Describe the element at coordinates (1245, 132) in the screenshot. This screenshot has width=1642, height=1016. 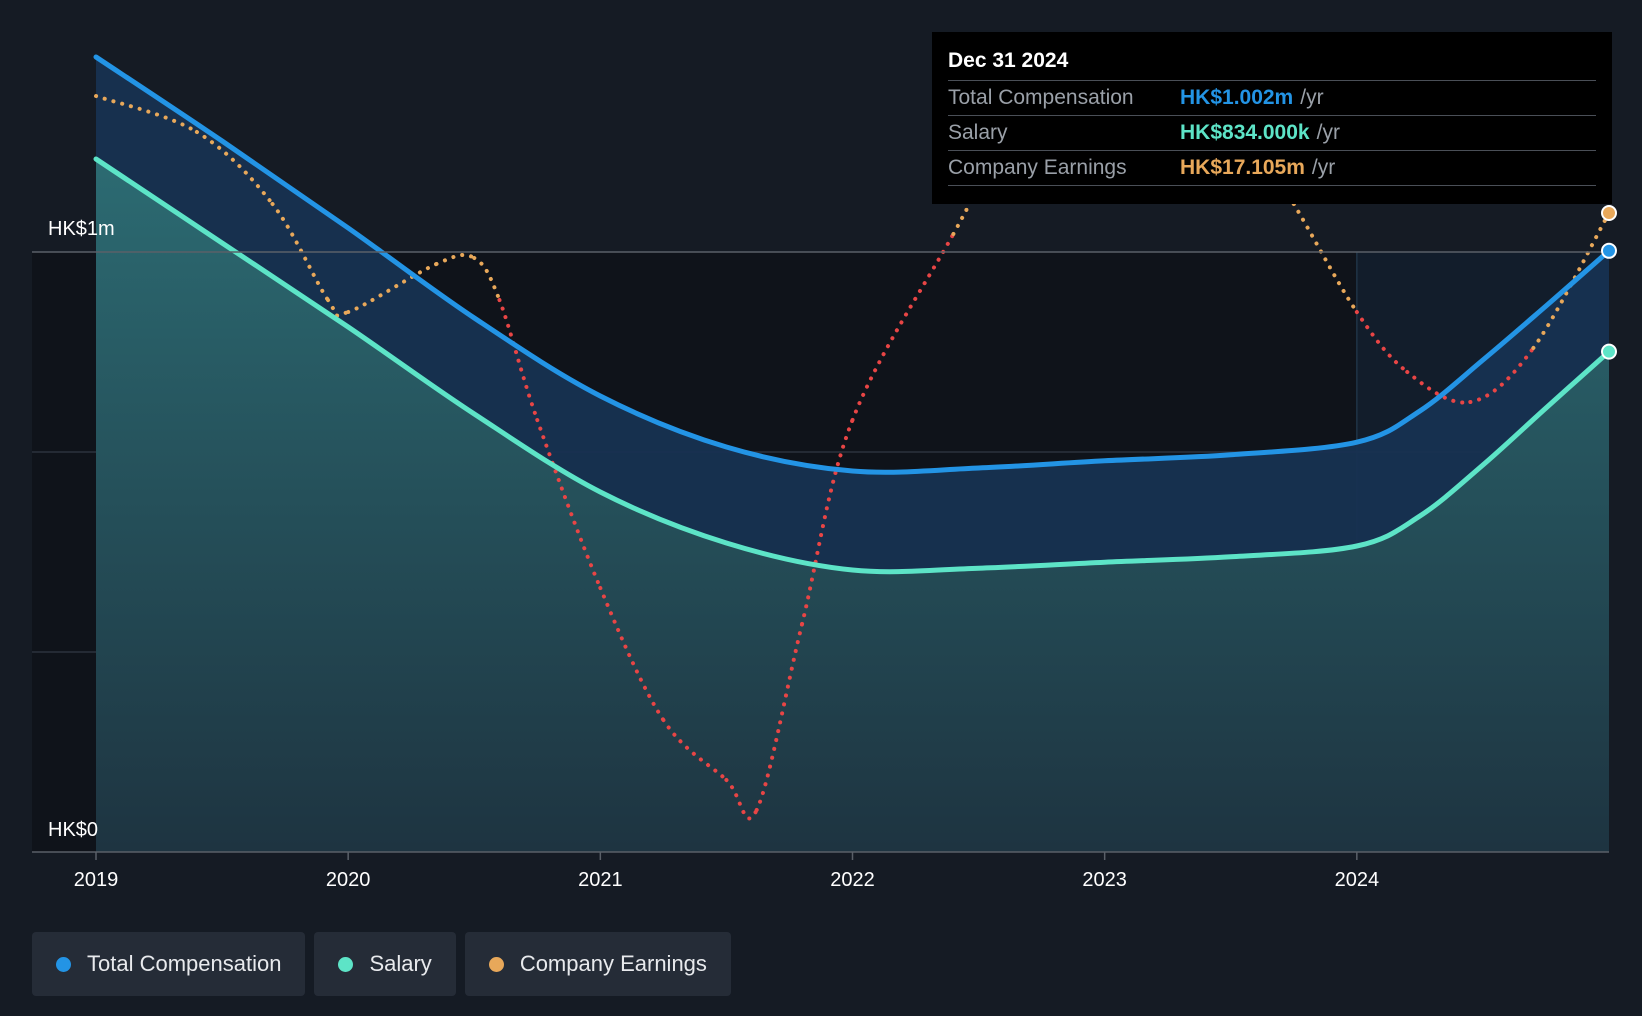
I see `tooltip-value: HK$834.000k` at that location.